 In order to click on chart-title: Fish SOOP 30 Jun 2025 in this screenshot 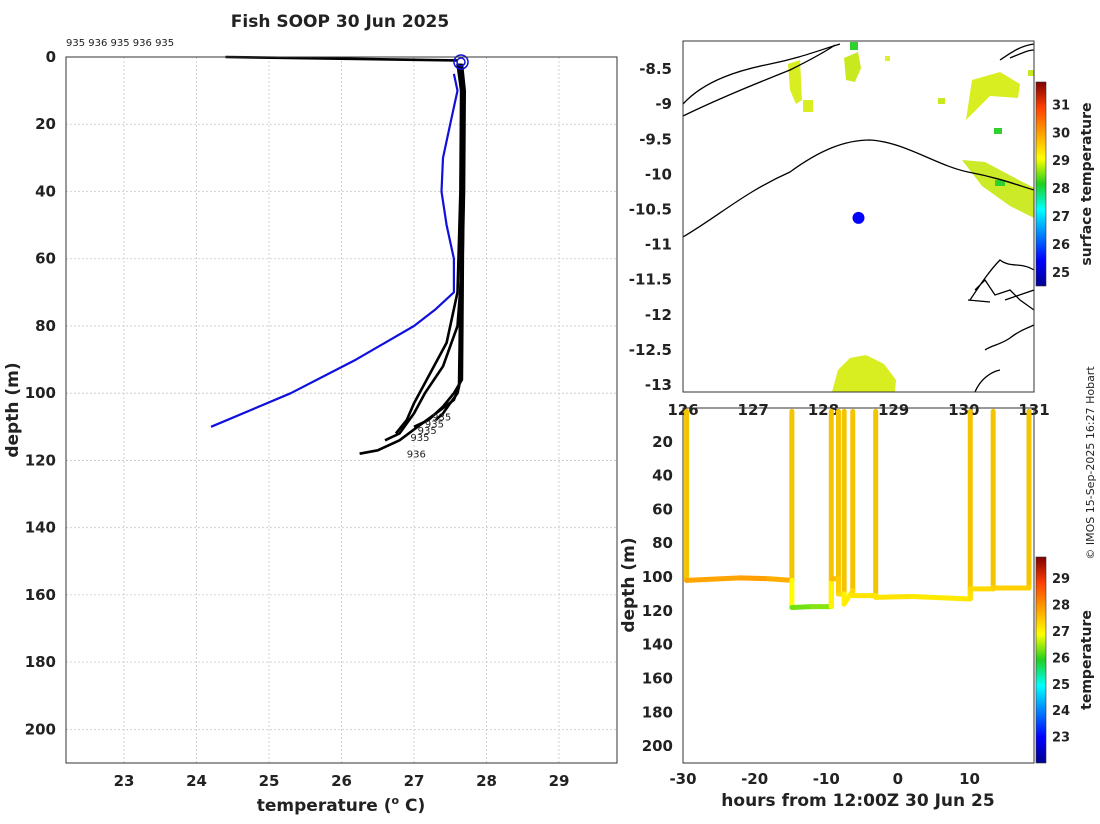, I will do `click(340, 22)`.